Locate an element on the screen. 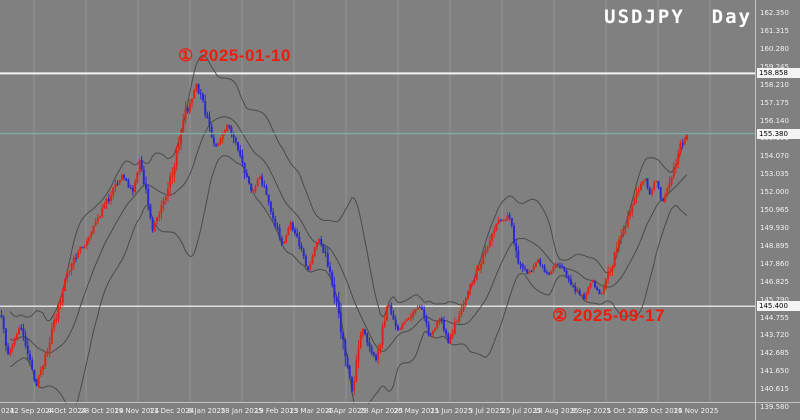 The image size is (800, 420). price-axis-label: 162.350 is located at coordinates (774, 13).